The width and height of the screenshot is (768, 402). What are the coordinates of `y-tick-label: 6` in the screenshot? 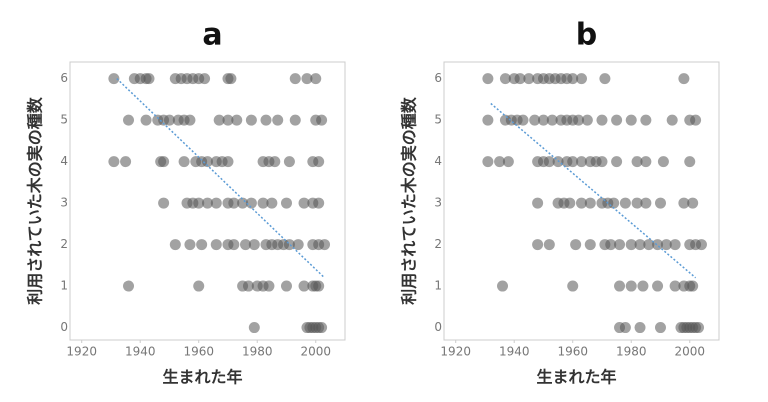 It's located at (438, 78).